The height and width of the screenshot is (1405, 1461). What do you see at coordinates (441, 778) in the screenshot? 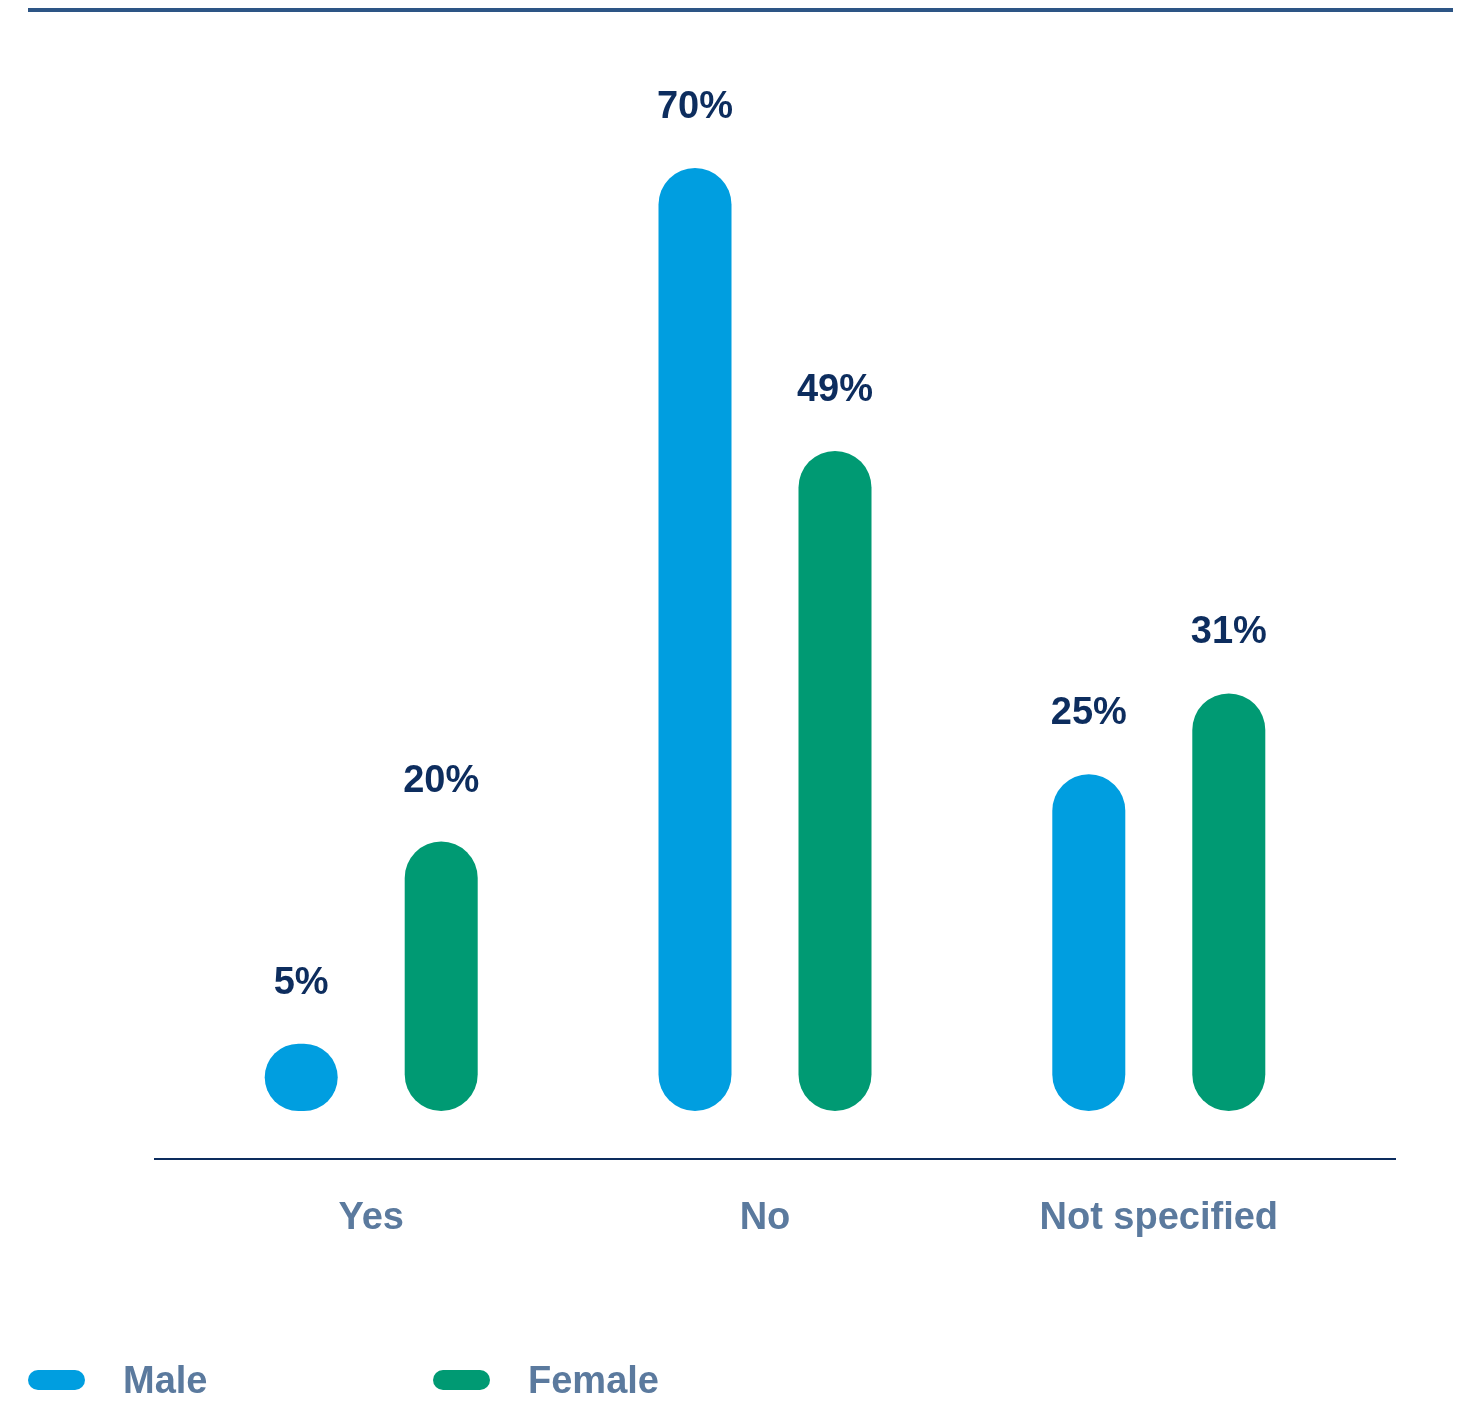
I see `data-label: 20%` at bounding box center [441, 778].